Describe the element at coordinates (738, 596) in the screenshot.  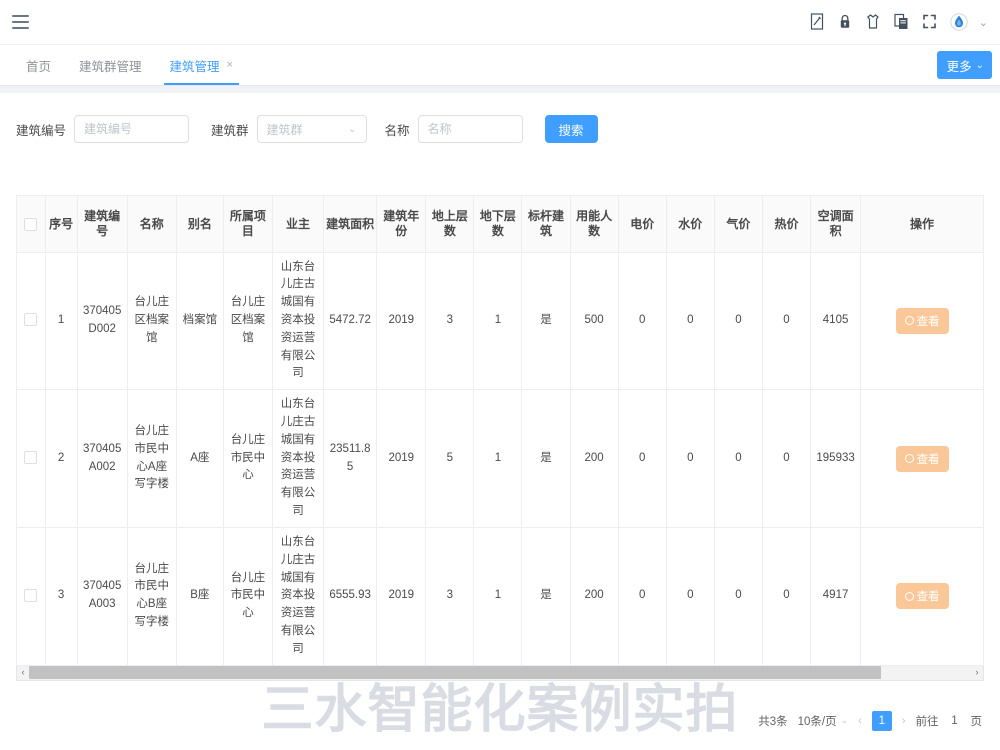
I see `cell-gas-price: 0` at that location.